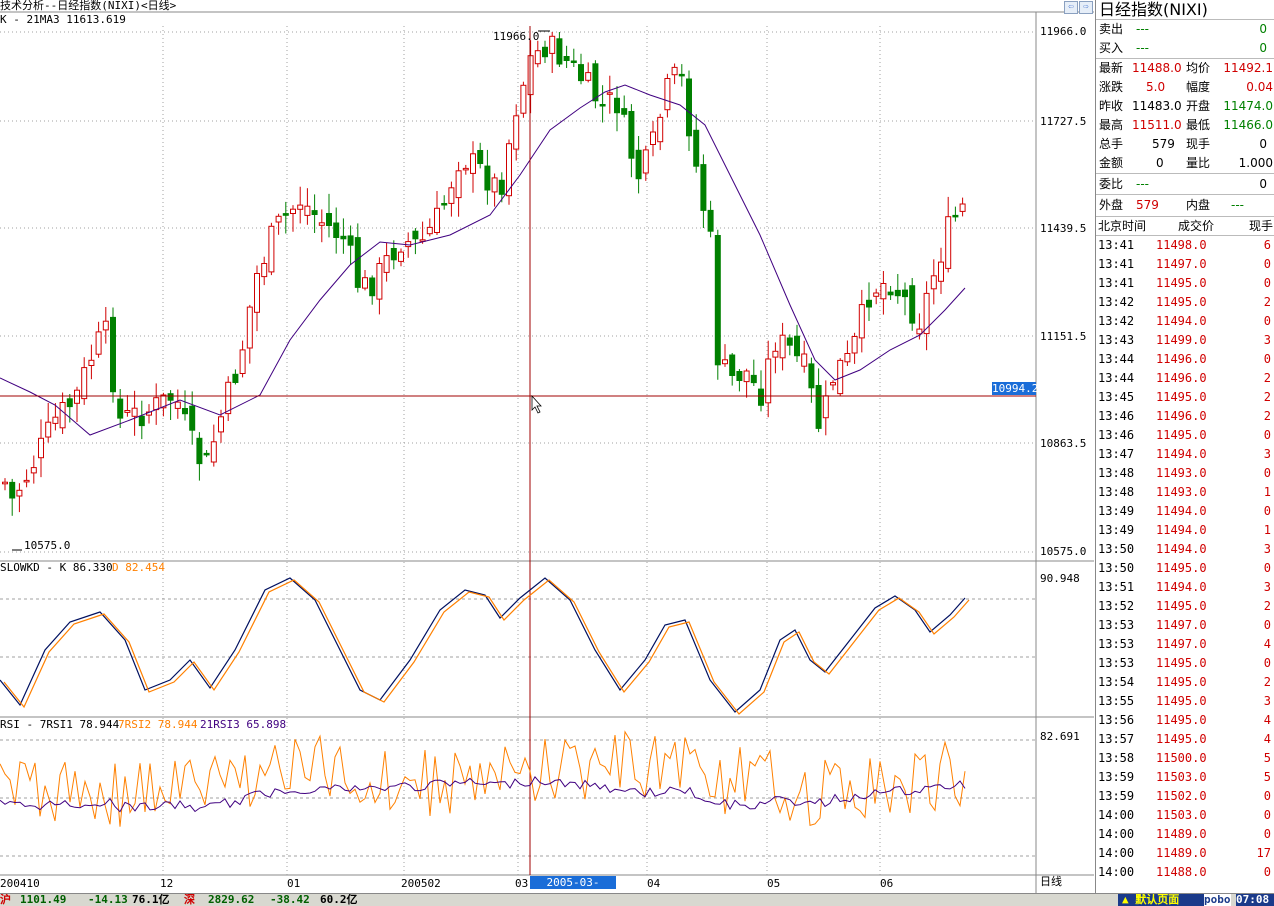 The image size is (1274, 906). What do you see at coordinates (1157, 106) in the screenshot?
I see `quote-value: 11483.0` at bounding box center [1157, 106].